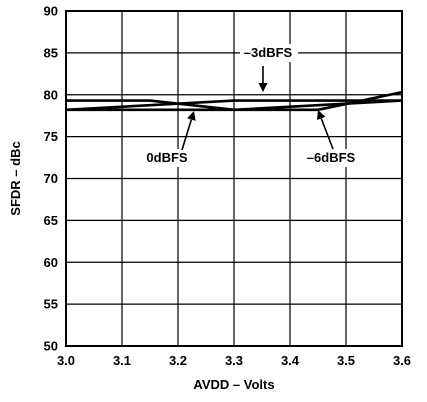 Image resolution: width=427 pixels, height=402 pixels. Describe the element at coordinates (51, 220) in the screenshot. I see `y-tick-label: 65` at that location.